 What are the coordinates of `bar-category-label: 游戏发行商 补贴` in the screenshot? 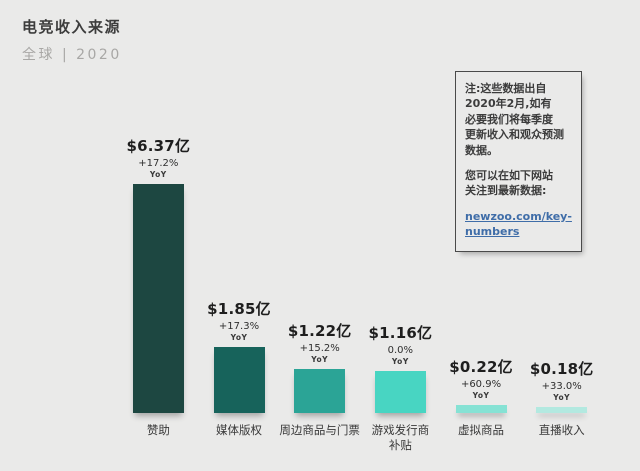 It's located at (400, 437).